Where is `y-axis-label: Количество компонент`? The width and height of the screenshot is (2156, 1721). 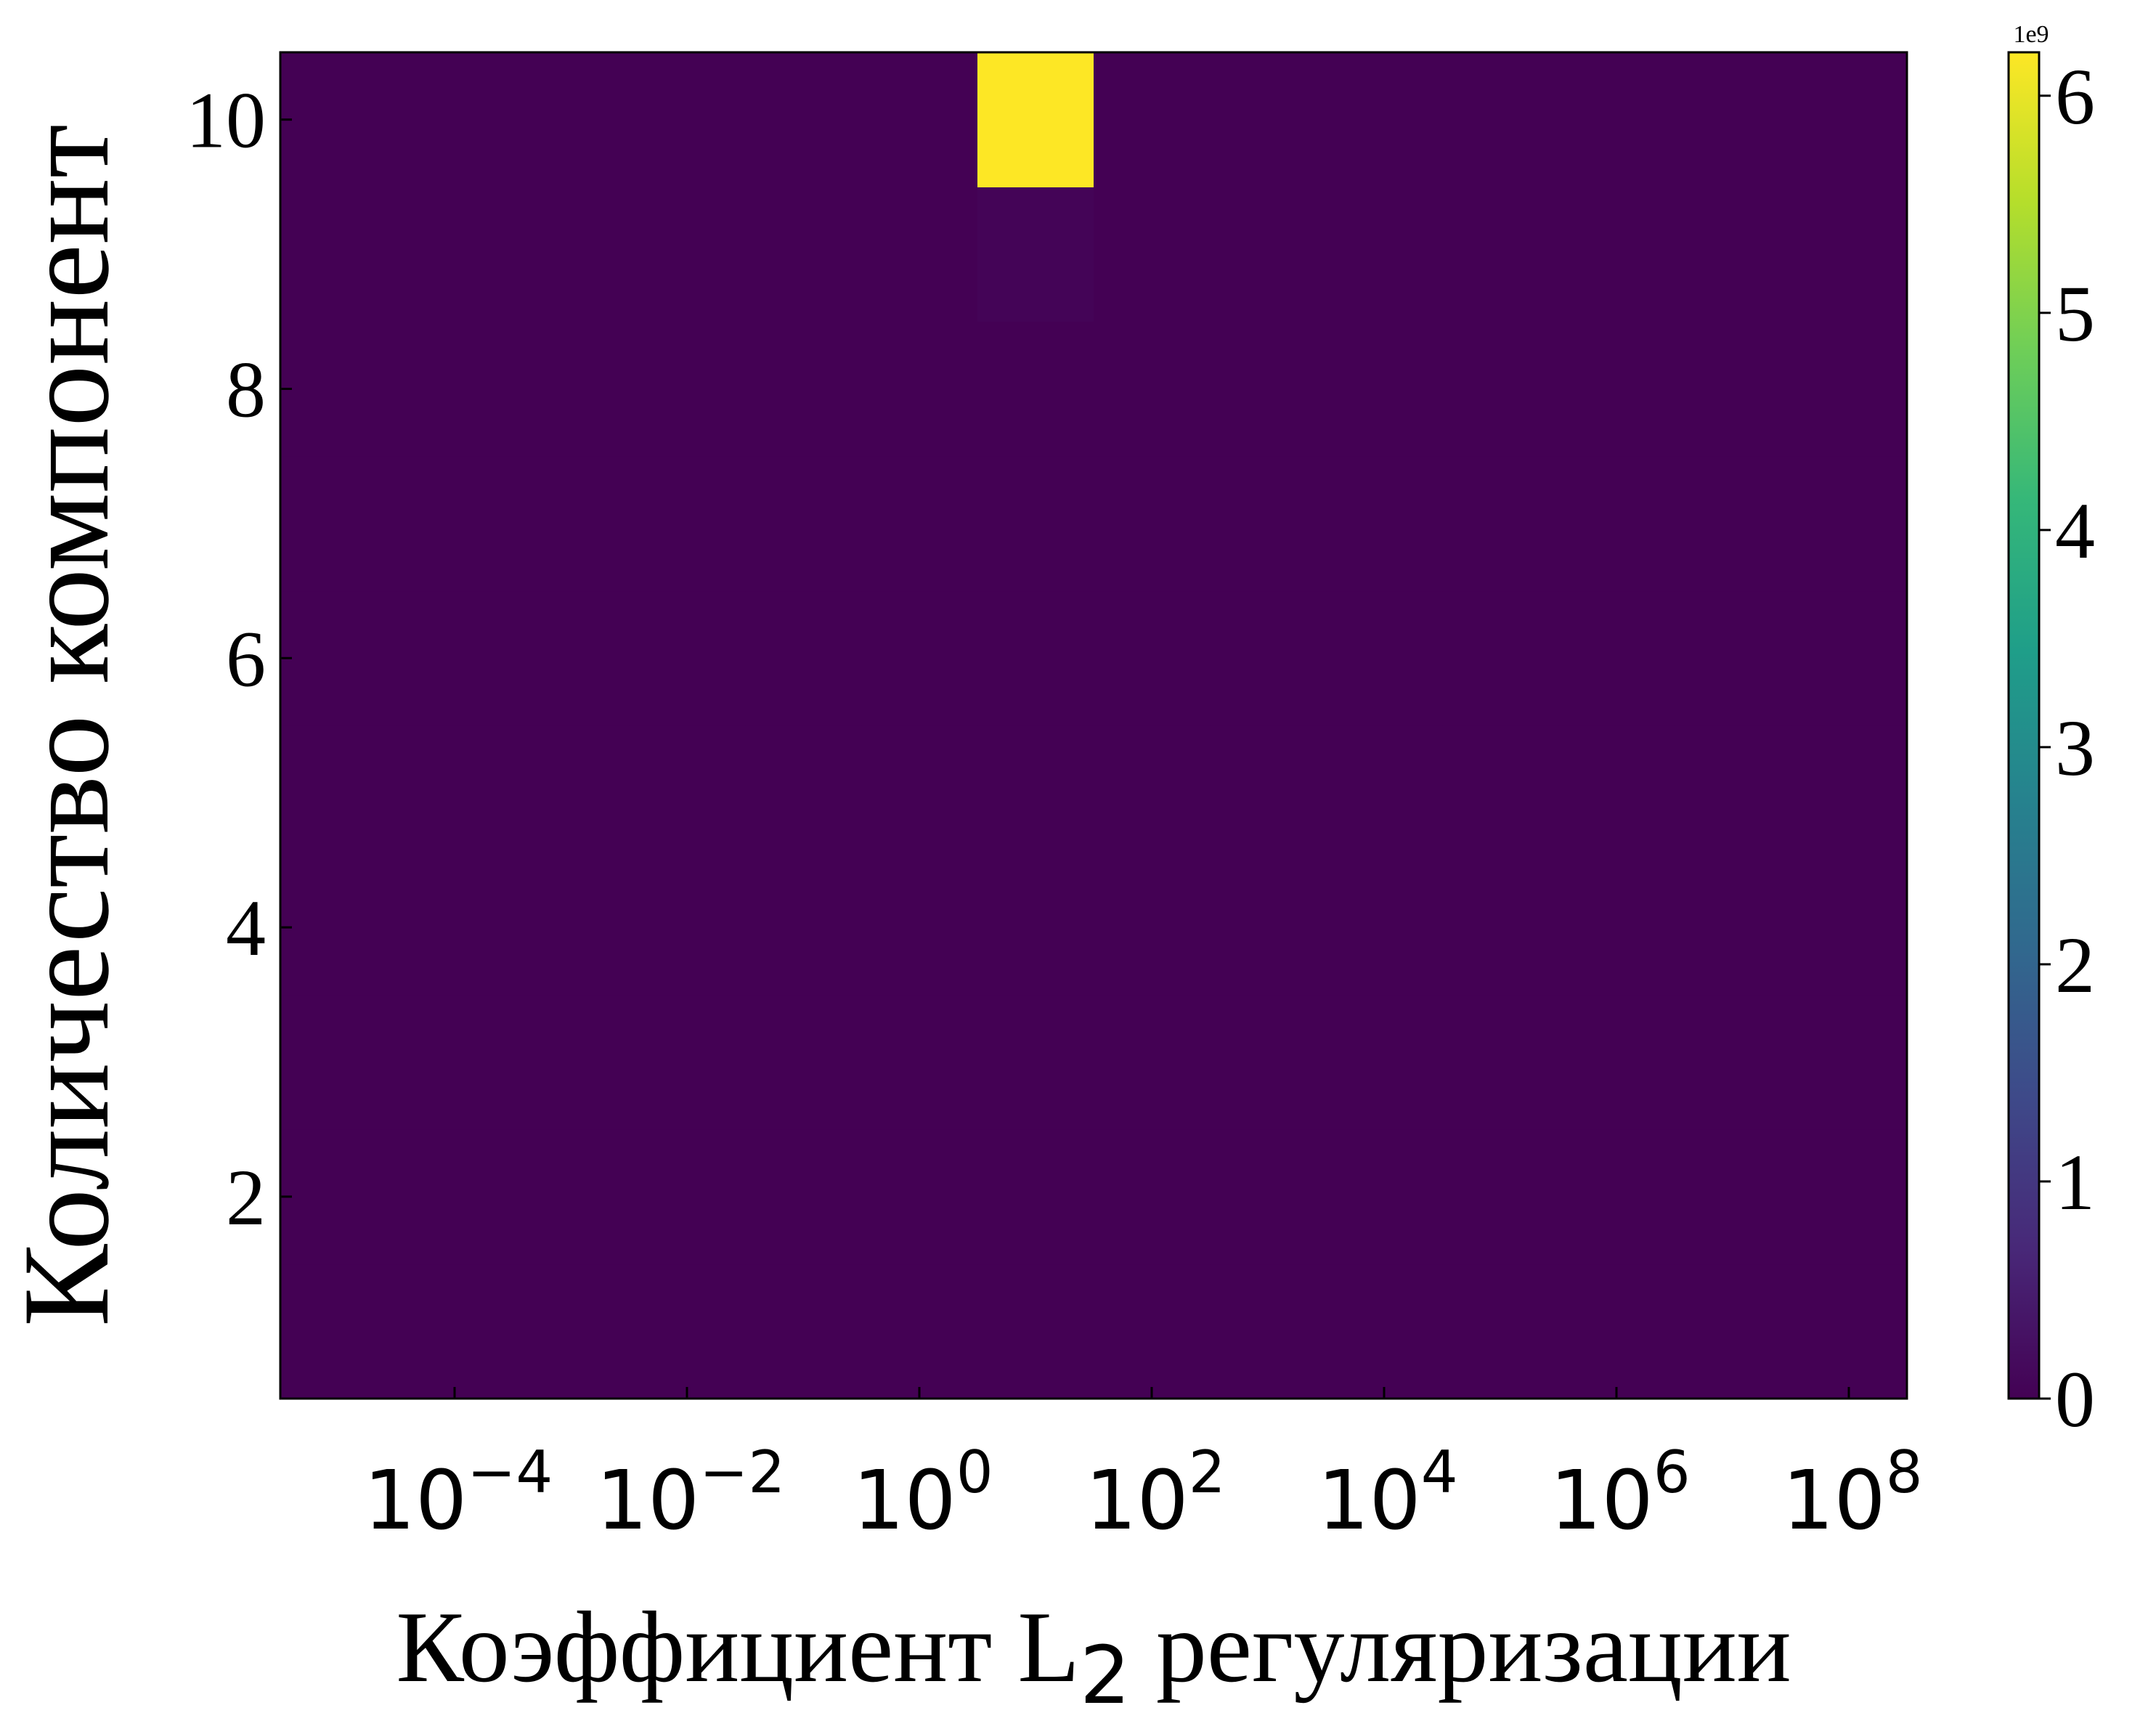
y-axis-label: Количество компонент is located at coordinates (67, 725).